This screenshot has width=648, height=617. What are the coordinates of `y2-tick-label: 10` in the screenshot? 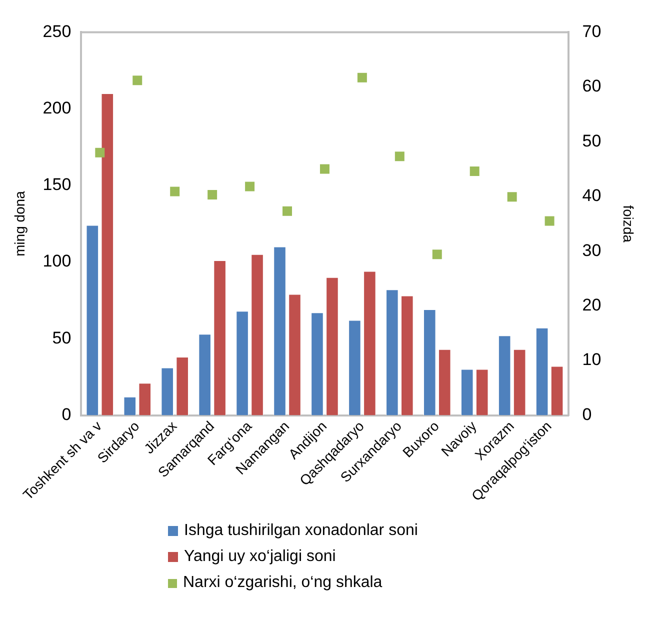 It's located at (592, 360).